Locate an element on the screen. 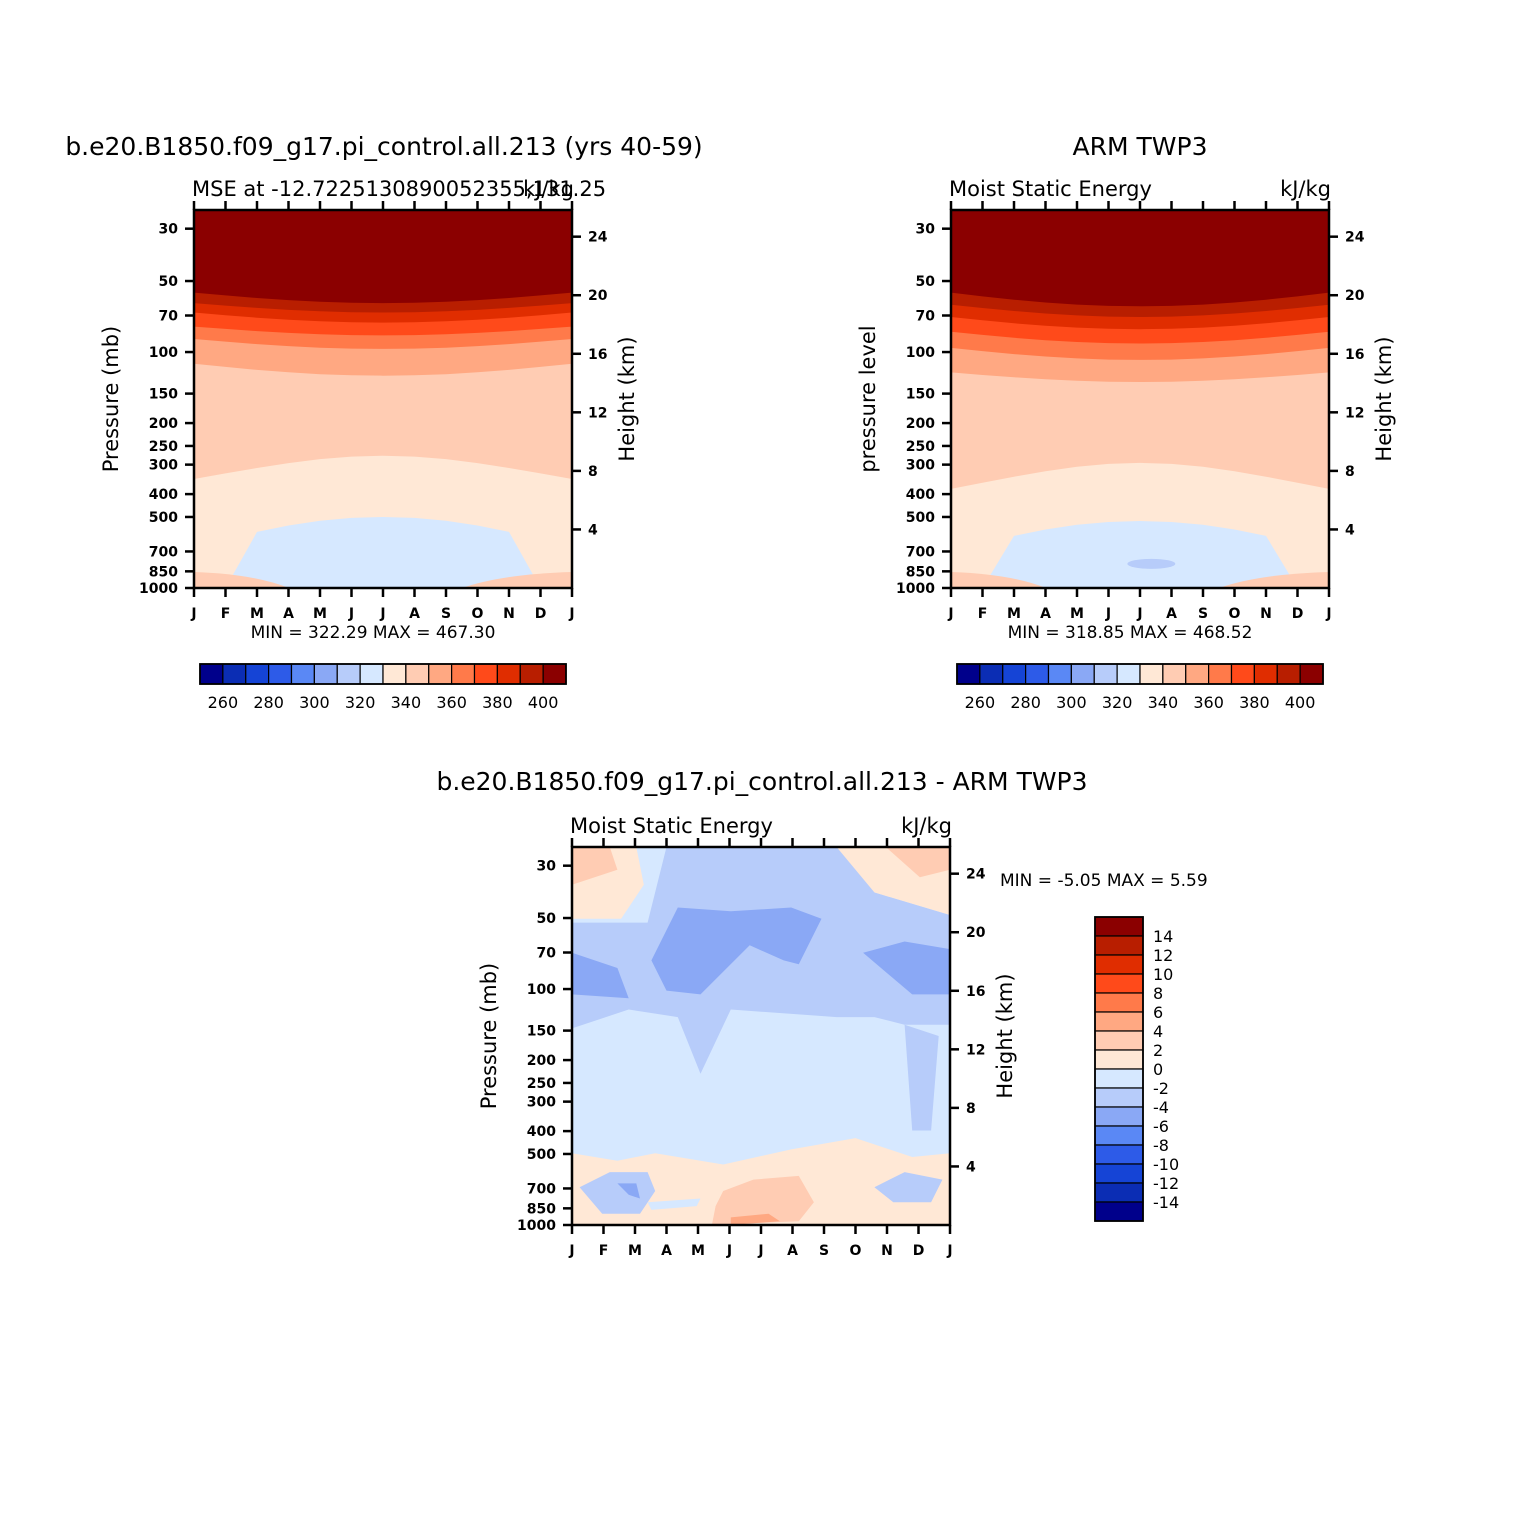 Image resolution: width=1524 pixels, height=1524 pixels. panel-subtitle-right: kJ/kg is located at coordinates (926, 826).